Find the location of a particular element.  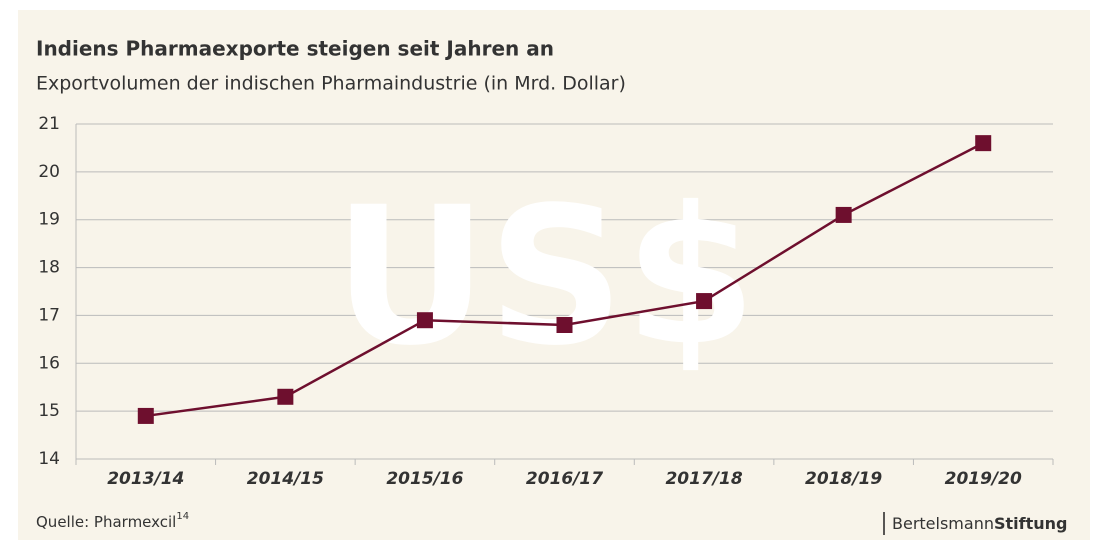

x-tick-label: 2019/20 is located at coordinates (983, 479).